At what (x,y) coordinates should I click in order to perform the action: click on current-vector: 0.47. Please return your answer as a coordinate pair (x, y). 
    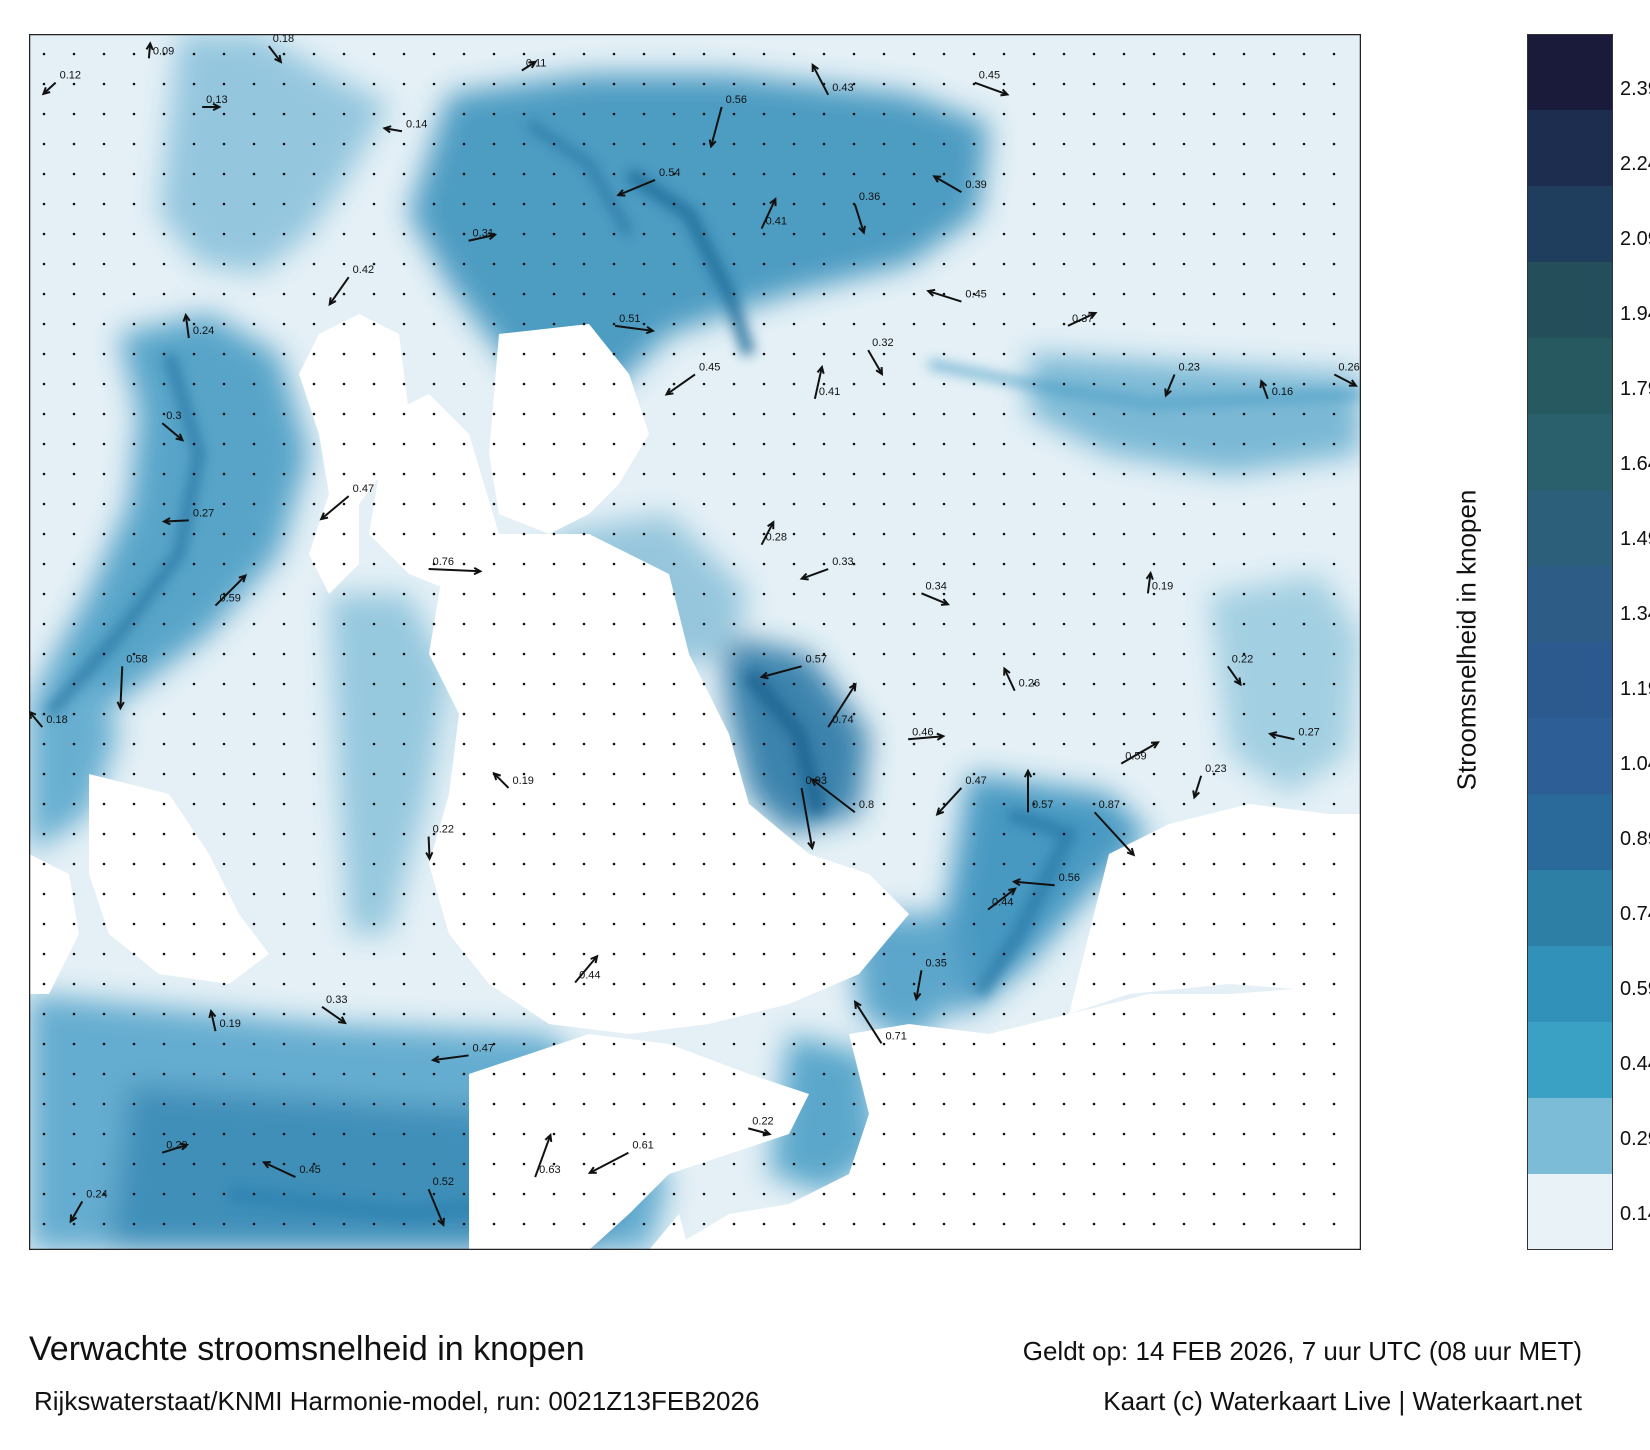
    Looking at the image, I should click on (346, 502).